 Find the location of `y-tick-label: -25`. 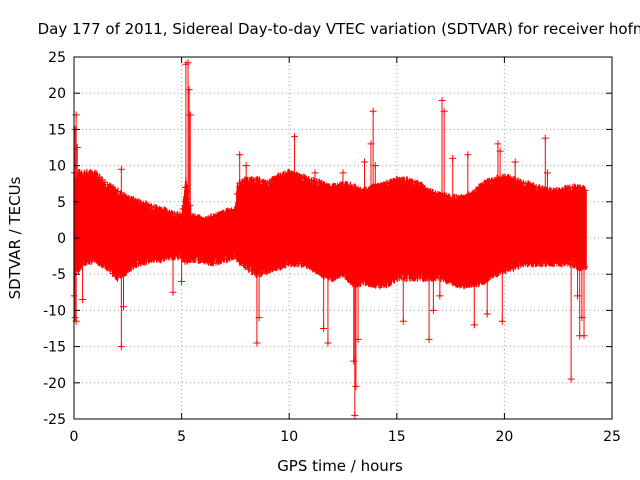

y-tick-label: -25 is located at coordinates (54, 420).